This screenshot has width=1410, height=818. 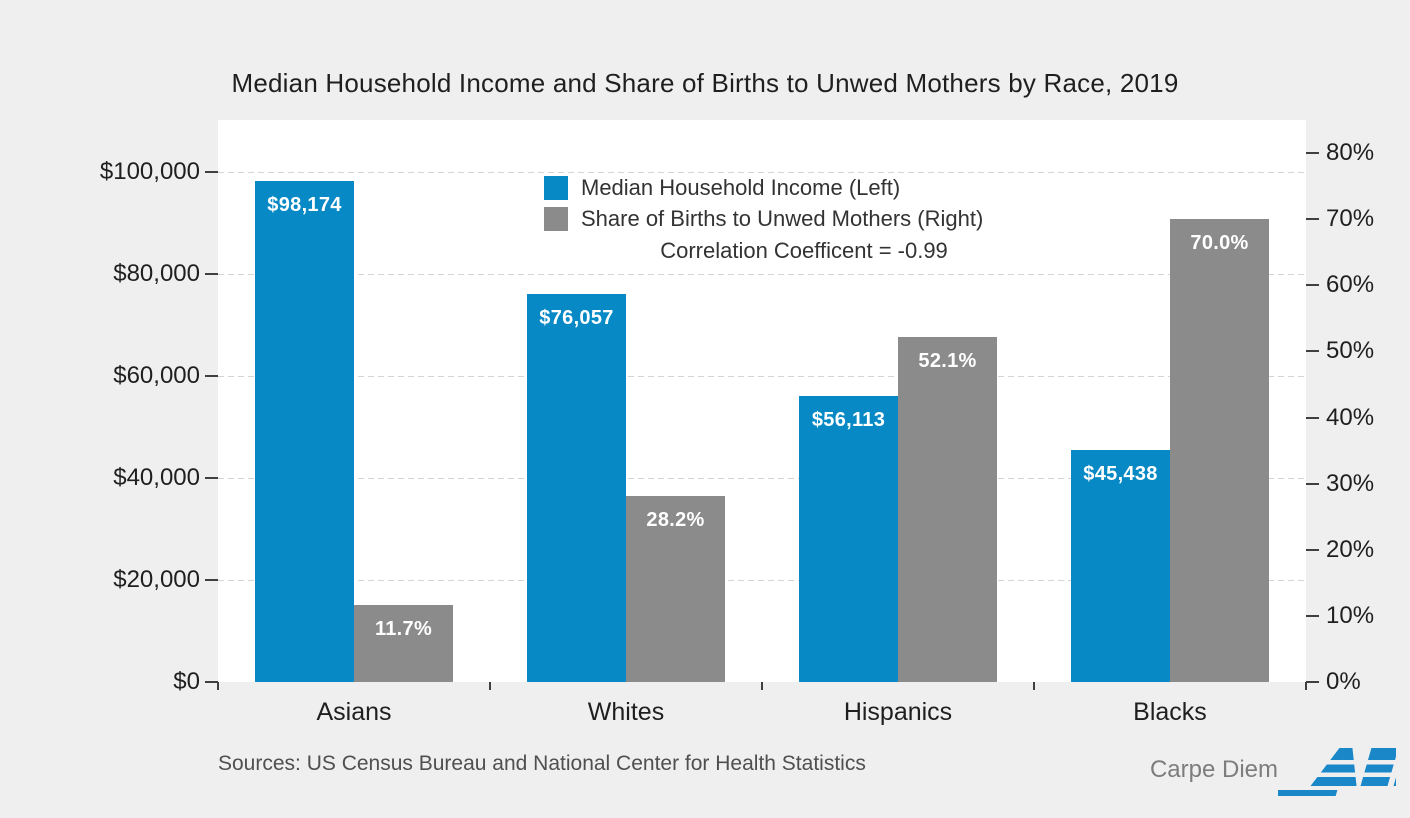 I want to click on income-bar-whites: $76,057, so click(x=576, y=488).